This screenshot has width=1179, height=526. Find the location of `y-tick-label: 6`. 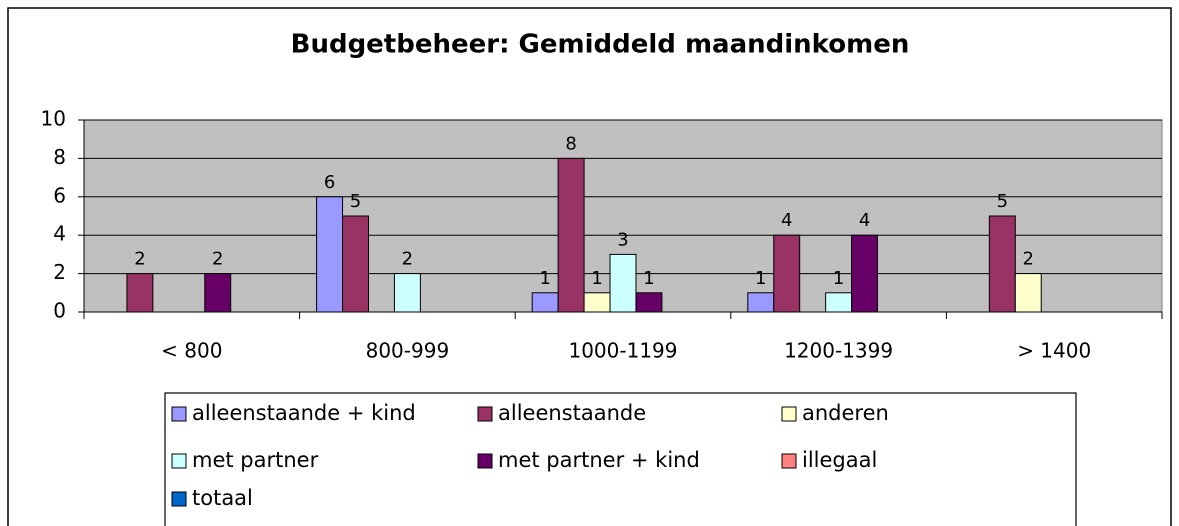

y-tick-label: 6 is located at coordinates (59, 195).